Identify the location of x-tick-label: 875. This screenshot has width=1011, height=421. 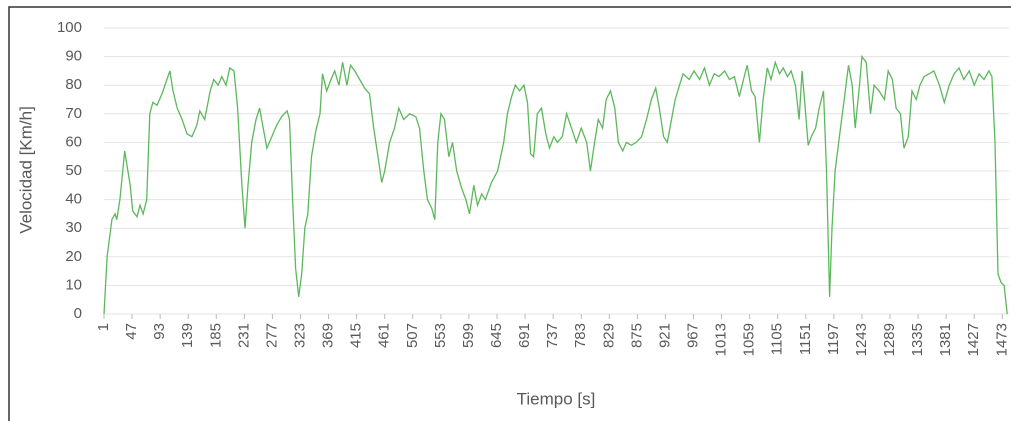
(636, 335).